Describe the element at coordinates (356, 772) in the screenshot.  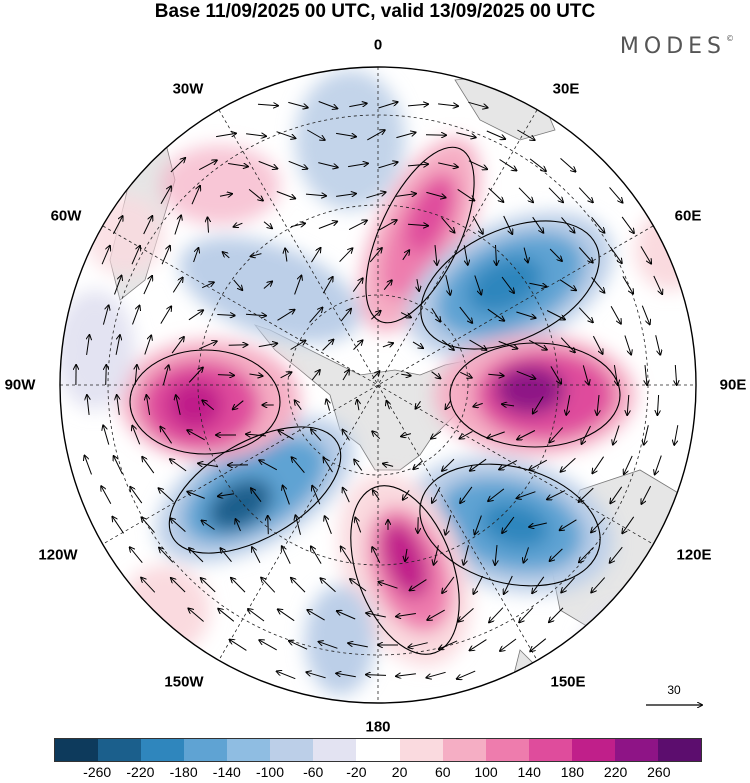
I see `colorbar-label: -20` at that location.